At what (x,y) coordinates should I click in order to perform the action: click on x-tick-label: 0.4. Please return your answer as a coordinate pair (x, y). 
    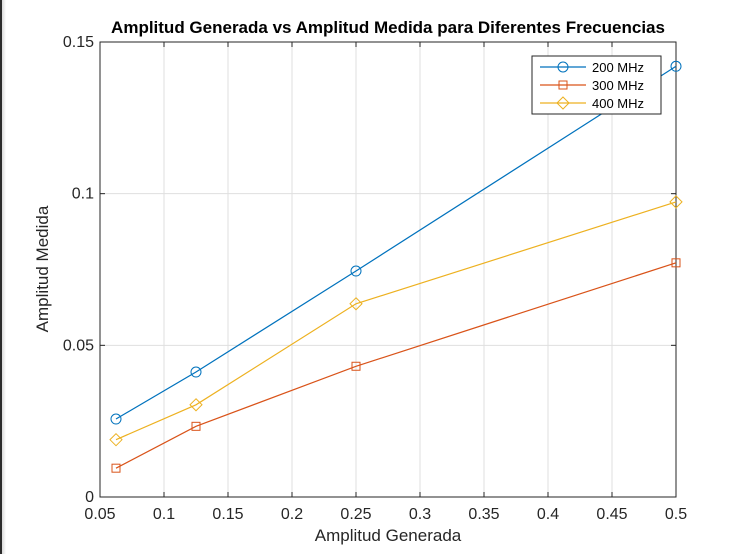
    Looking at the image, I should click on (548, 514).